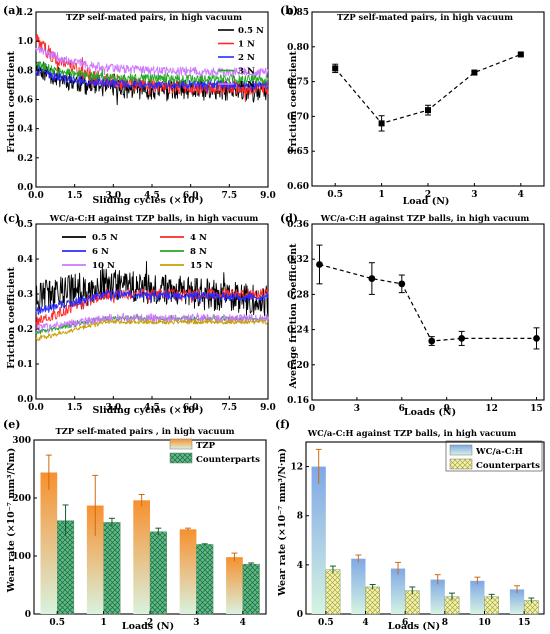  Describe the element at coordinates (201, 266) in the screenshot. I see `legend-label-c: 15 N` at that location.